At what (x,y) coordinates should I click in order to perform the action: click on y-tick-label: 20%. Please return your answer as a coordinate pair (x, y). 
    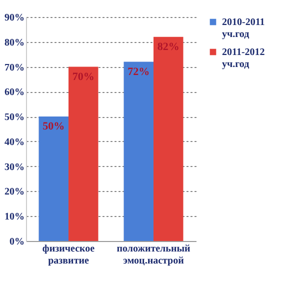
    Looking at the image, I should click on (14, 192).